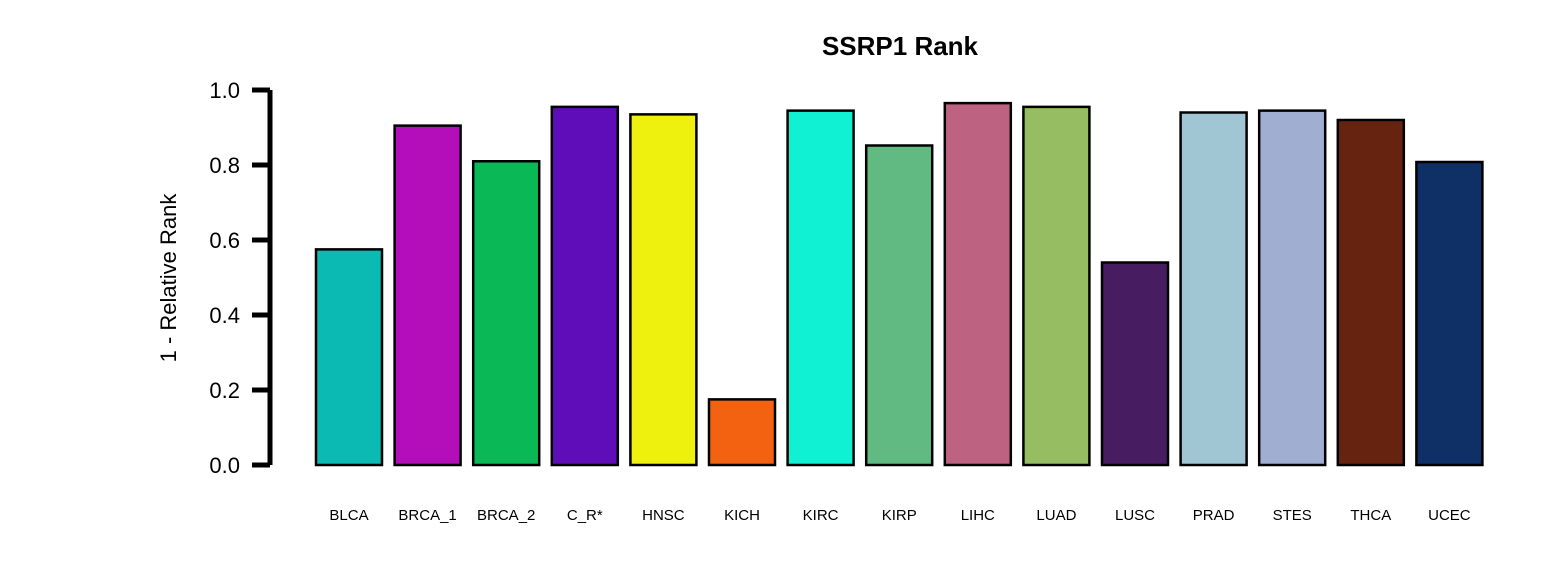 The width and height of the screenshot is (1560, 586). What do you see at coordinates (224, 465) in the screenshot?
I see `y-tick-label: 0.0` at bounding box center [224, 465].